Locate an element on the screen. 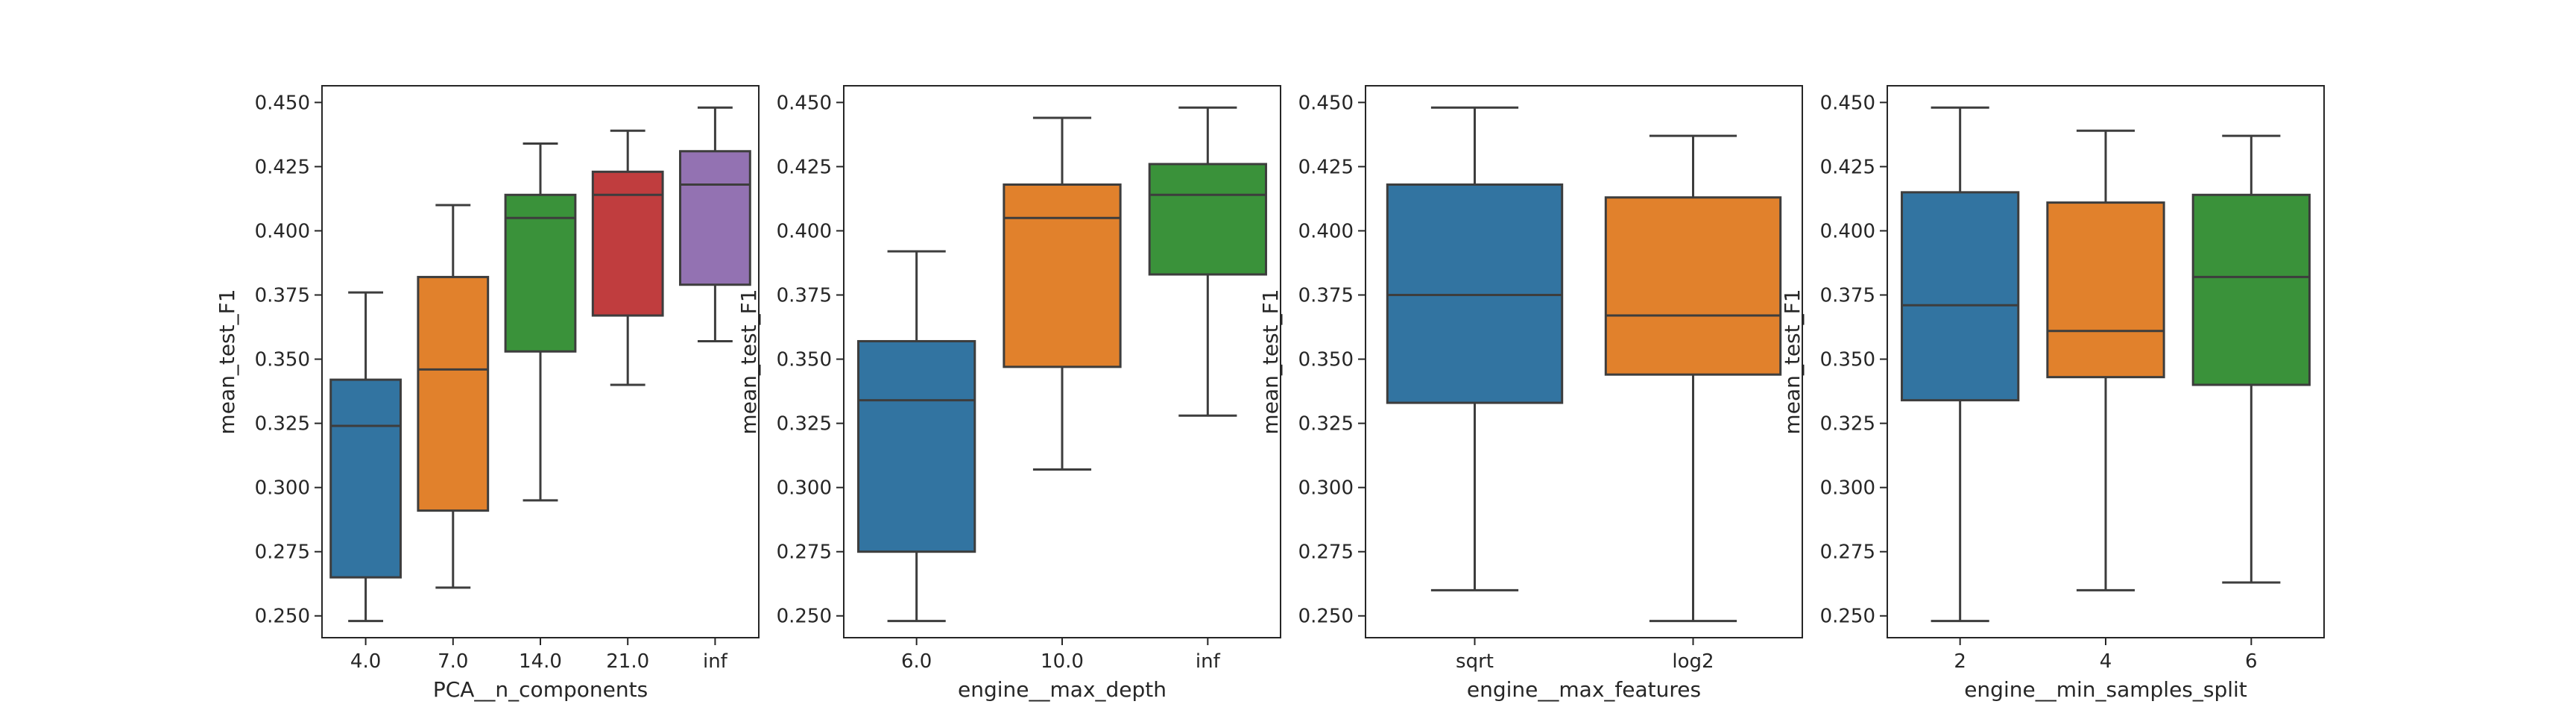 This screenshot has height=716, width=2576. x-tick-label: 6 is located at coordinates (2251, 661).